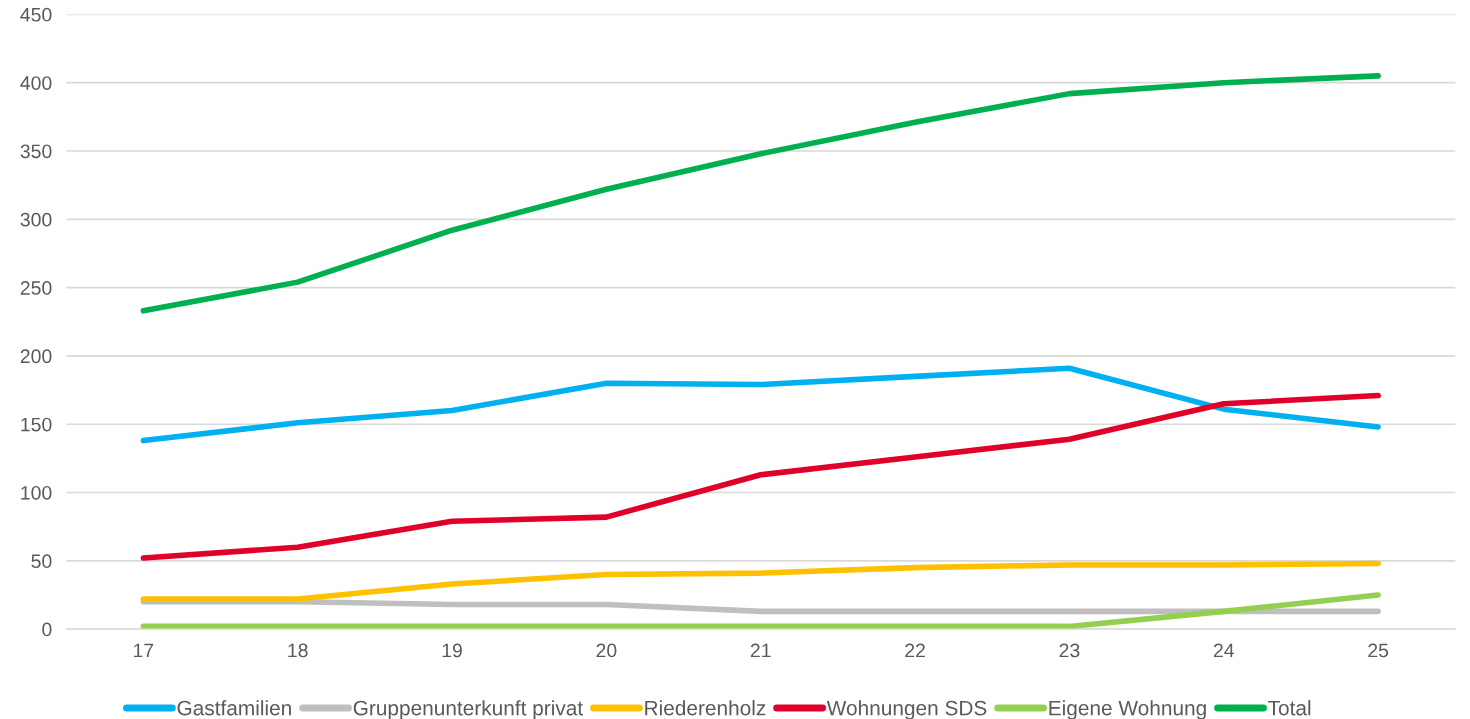 The height and width of the screenshot is (719, 1470). Describe the element at coordinates (1378, 650) in the screenshot. I see `x-tick-label: 25` at that location.